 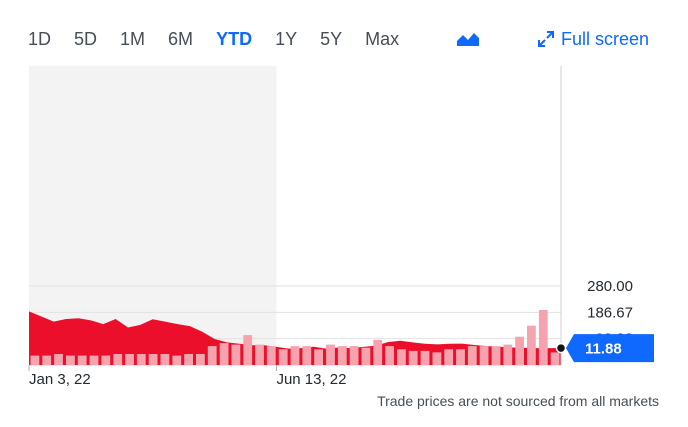 What do you see at coordinates (286, 38) in the screenshot?
I see `range-1y: 1Y` at bounding box center [286, 38].